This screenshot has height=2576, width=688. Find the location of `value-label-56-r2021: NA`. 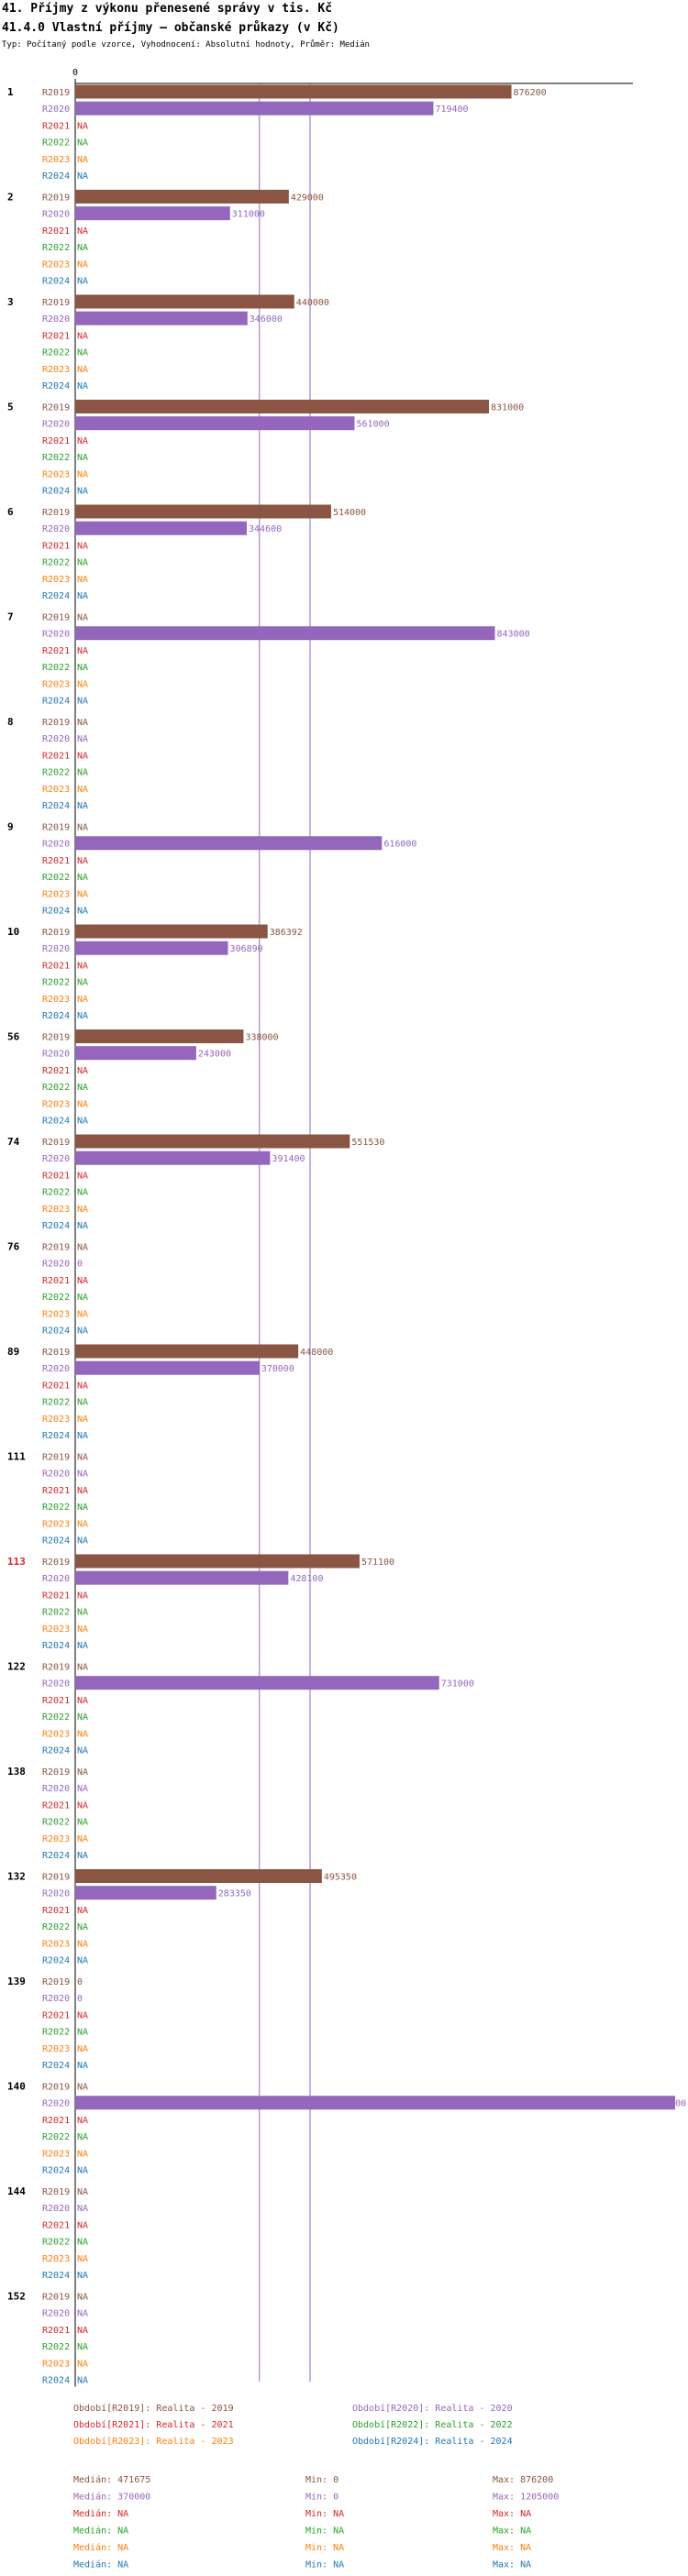

value-label-56-r2021: NA is located at coordinates (82, 1071).